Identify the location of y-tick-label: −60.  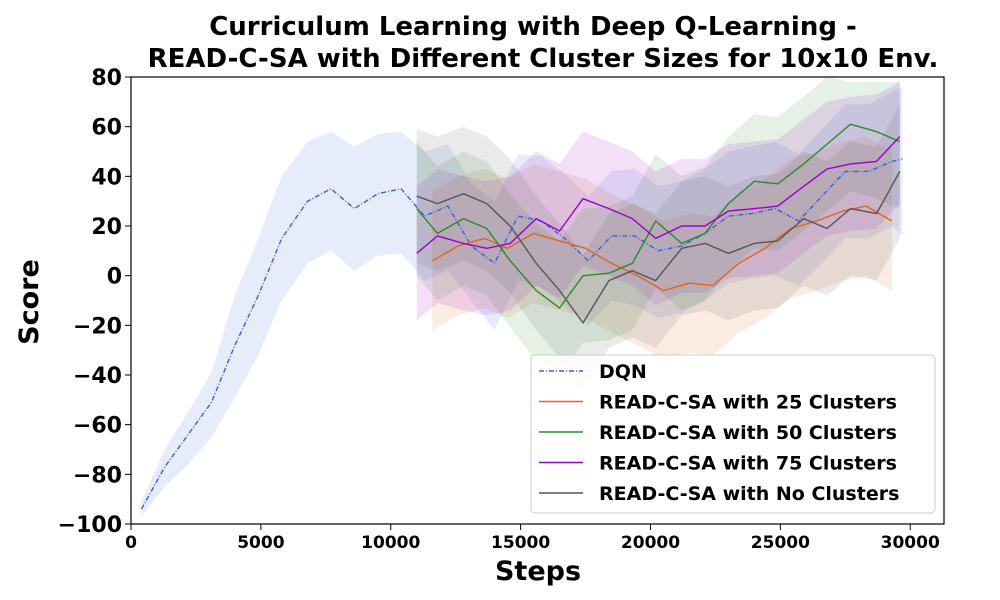
(97, 426).